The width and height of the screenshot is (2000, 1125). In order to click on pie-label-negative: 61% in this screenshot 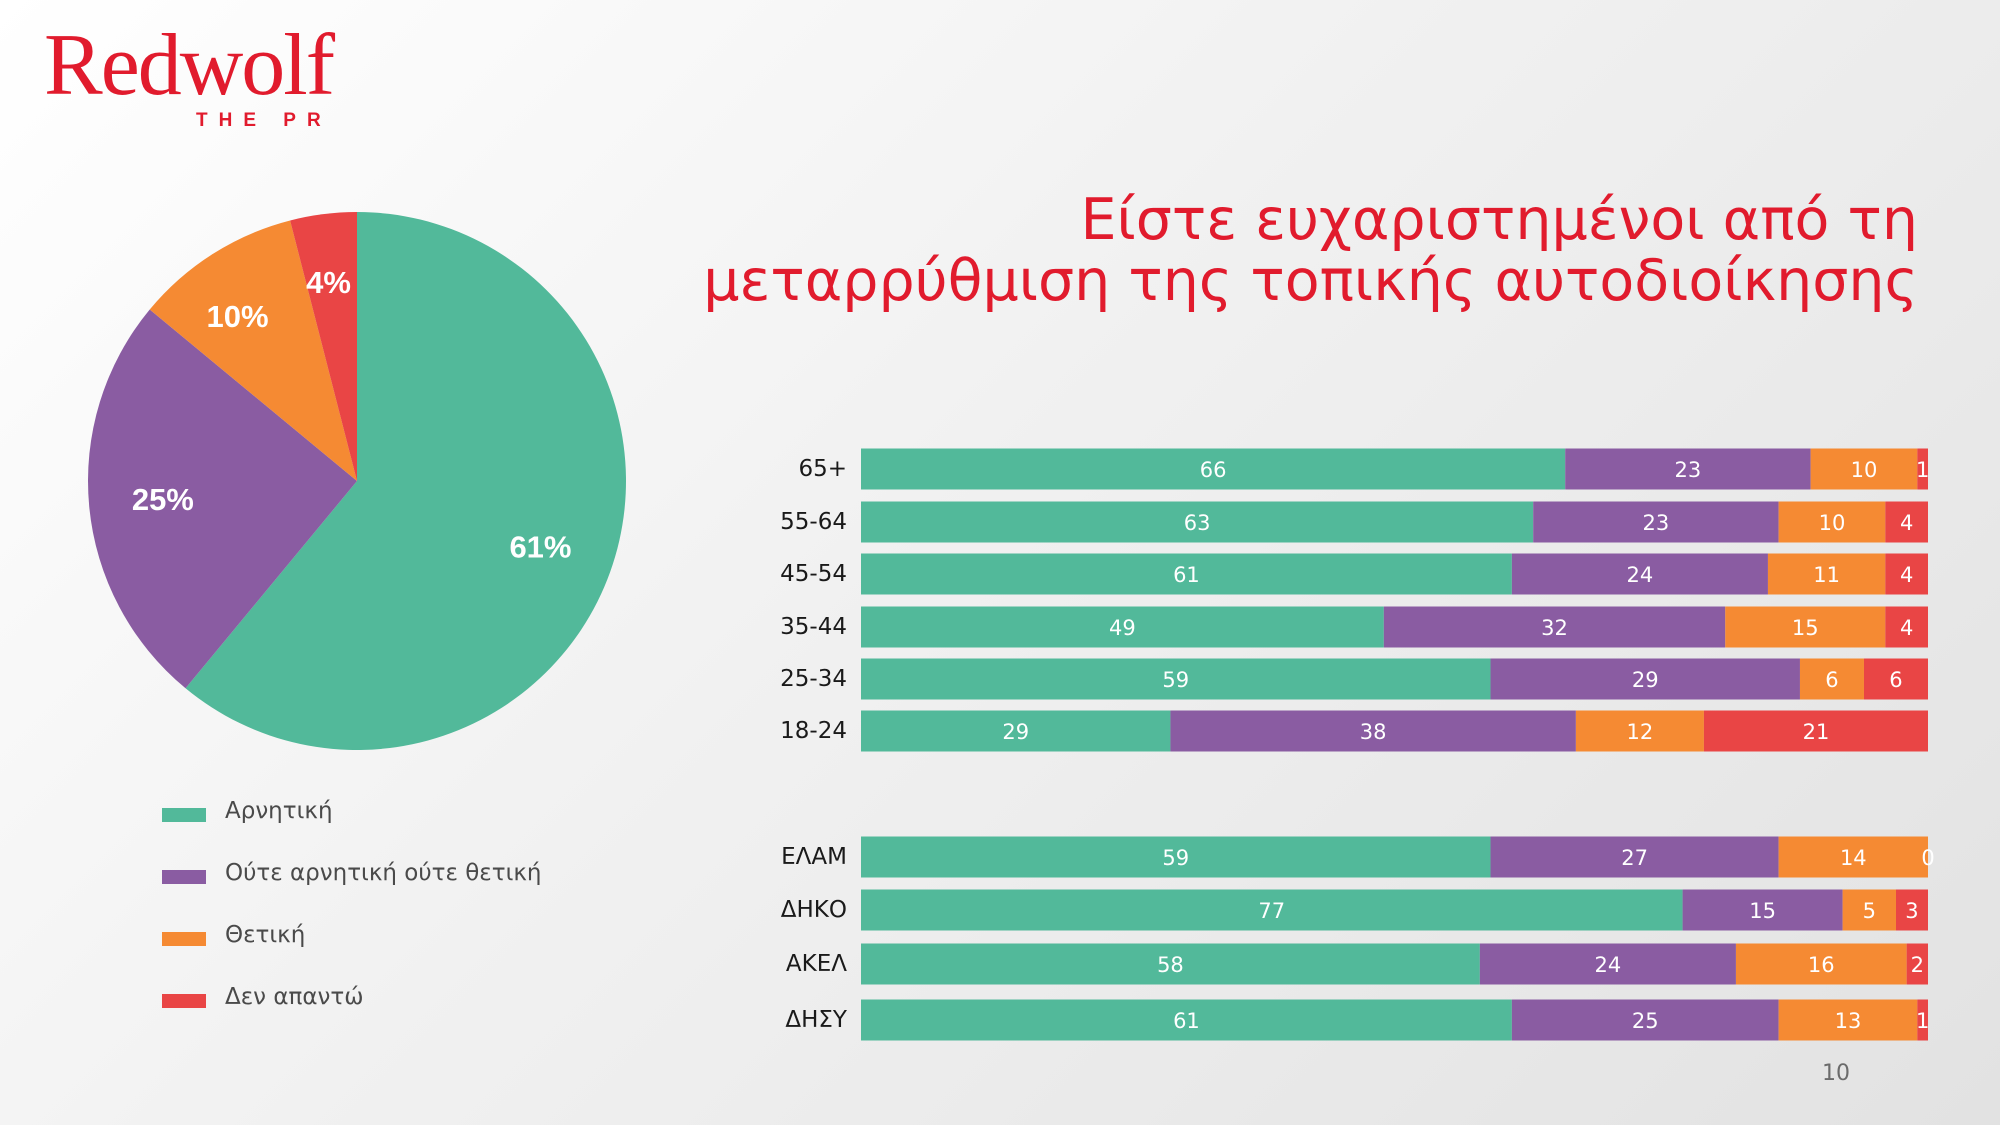, I will do `click(540, 547)`.